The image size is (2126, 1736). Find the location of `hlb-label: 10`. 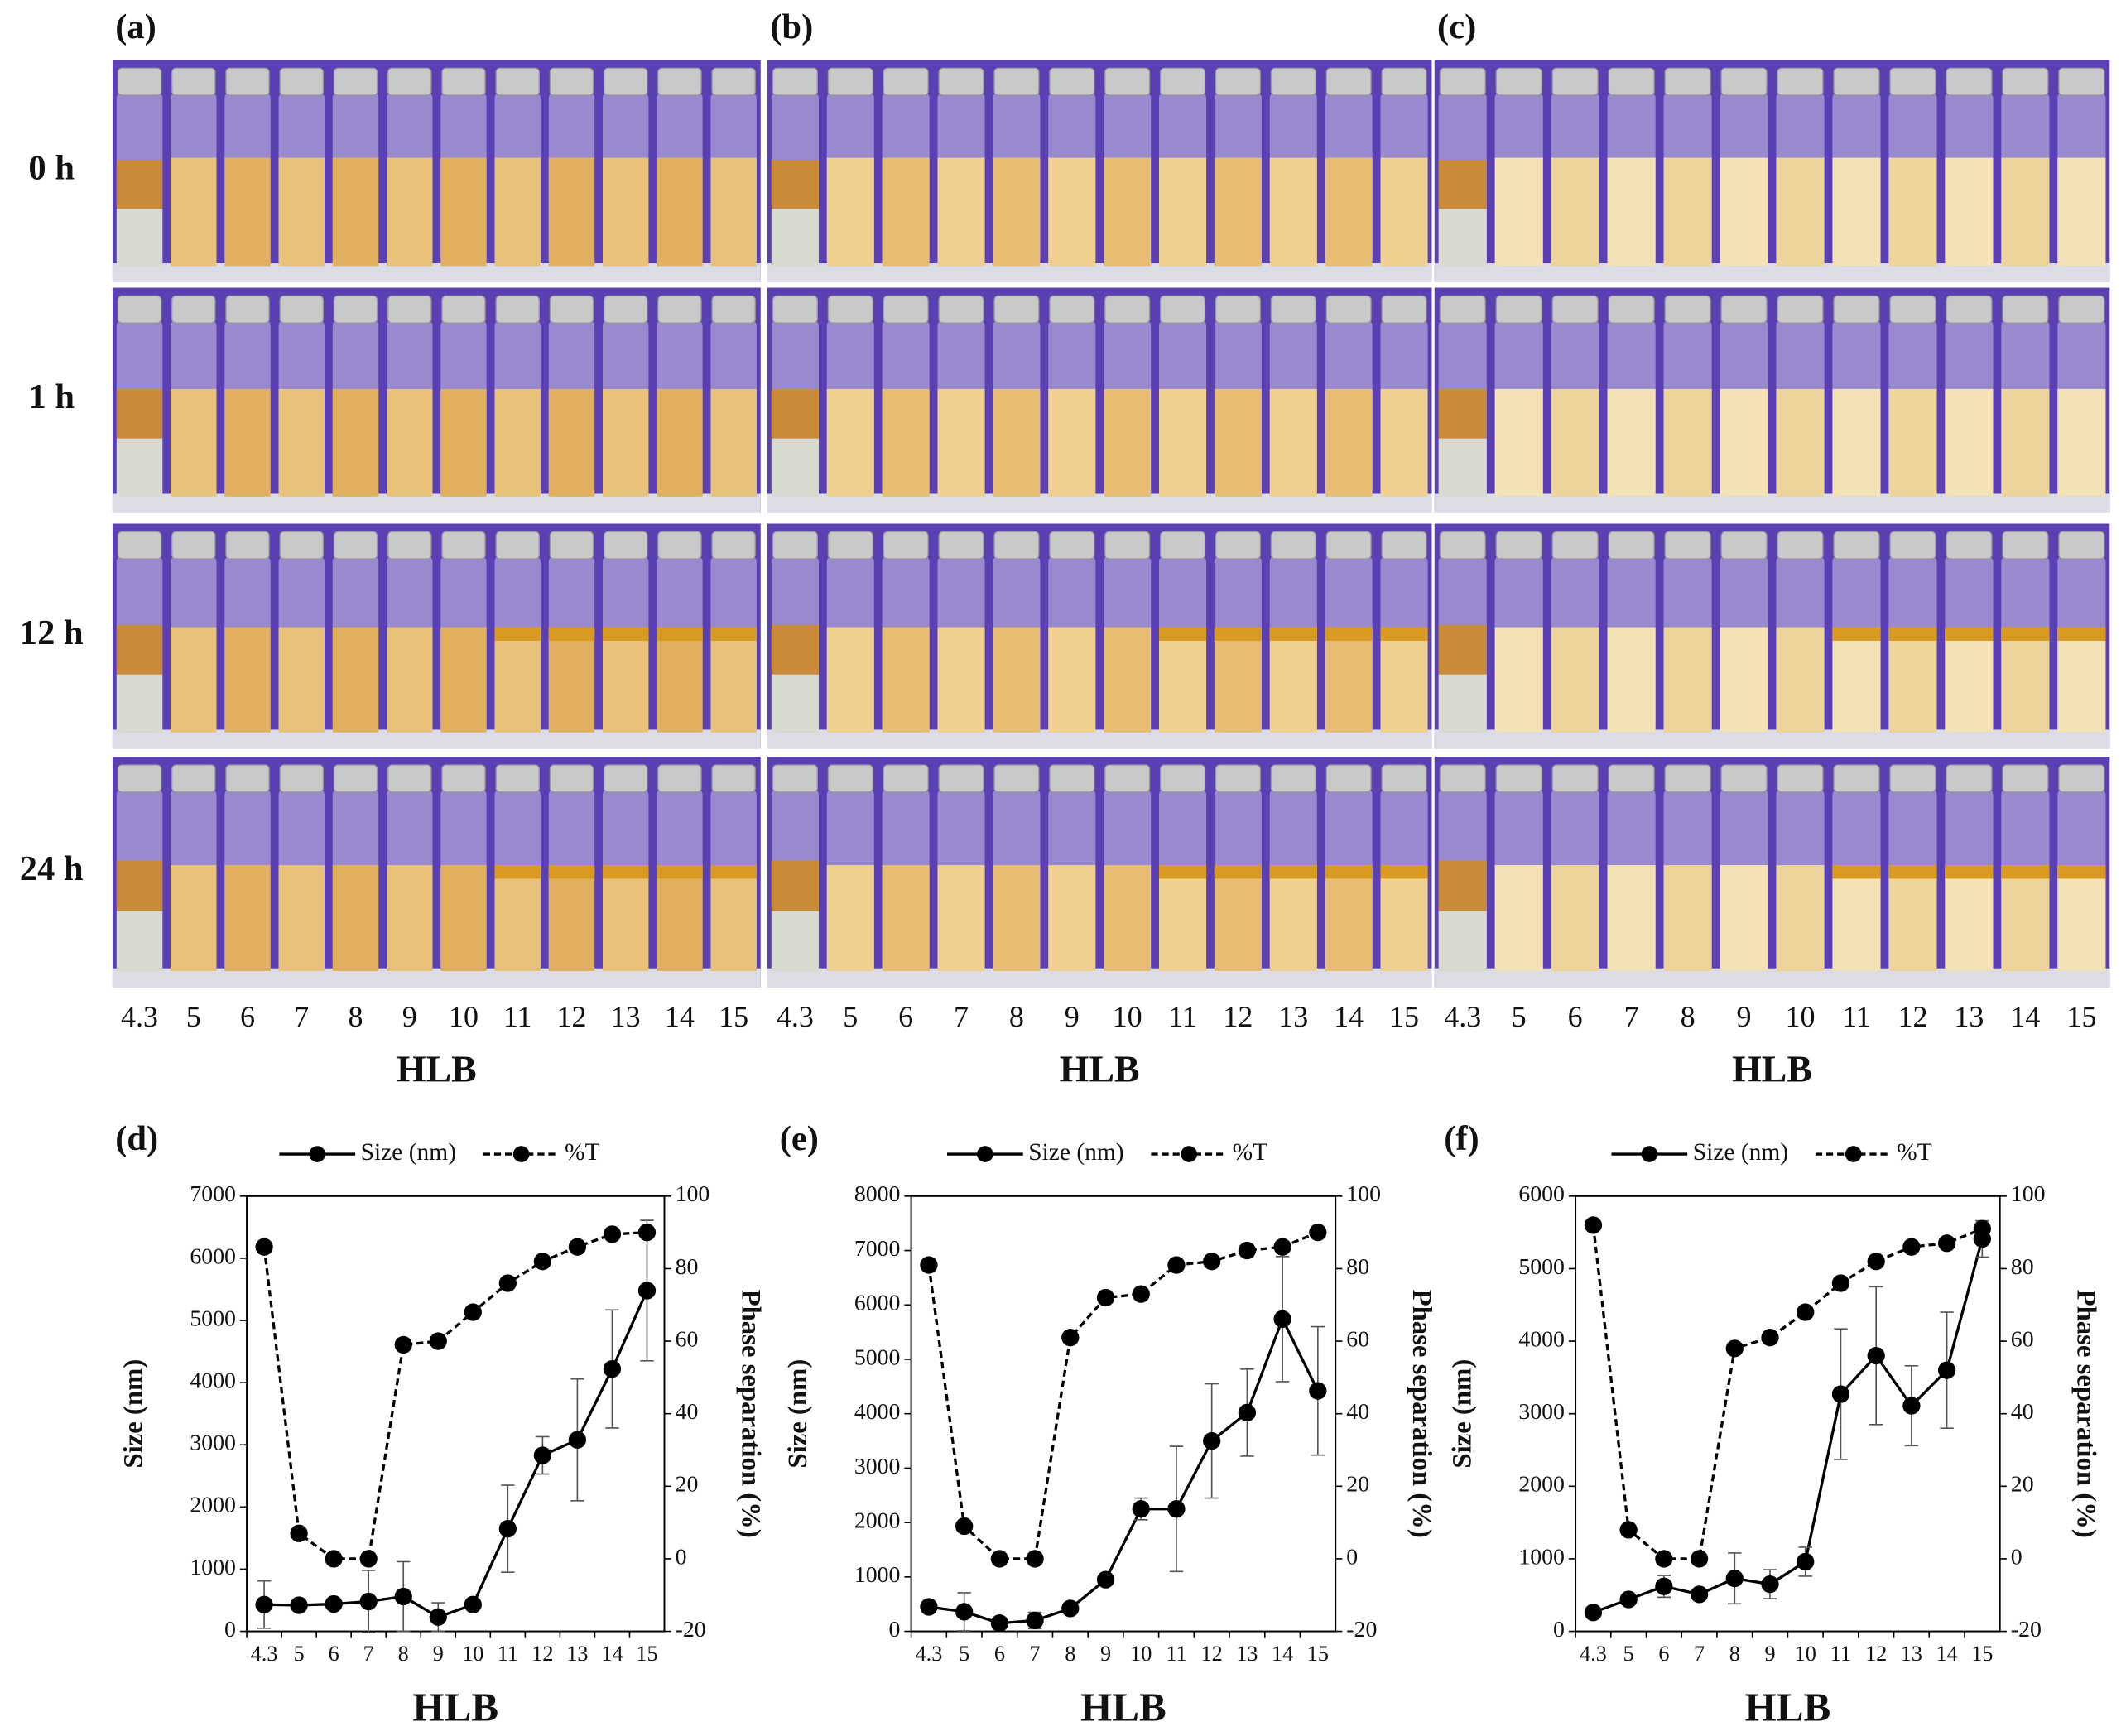

hlb-label: 10 is located at coordinates (1127, 1017).